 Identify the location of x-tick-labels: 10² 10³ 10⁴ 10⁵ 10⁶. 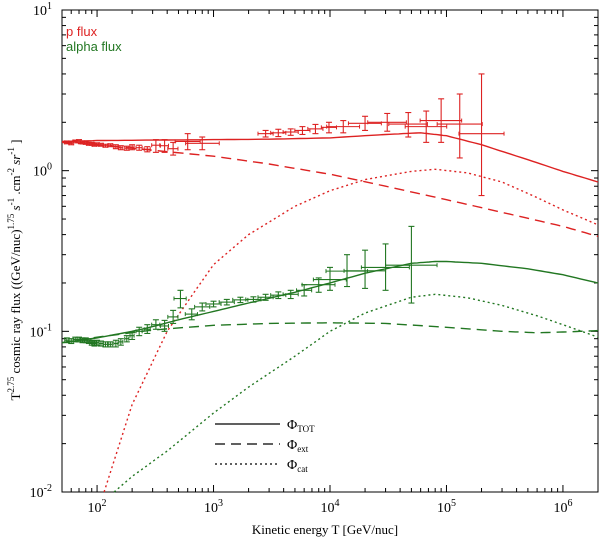
(330, 507).